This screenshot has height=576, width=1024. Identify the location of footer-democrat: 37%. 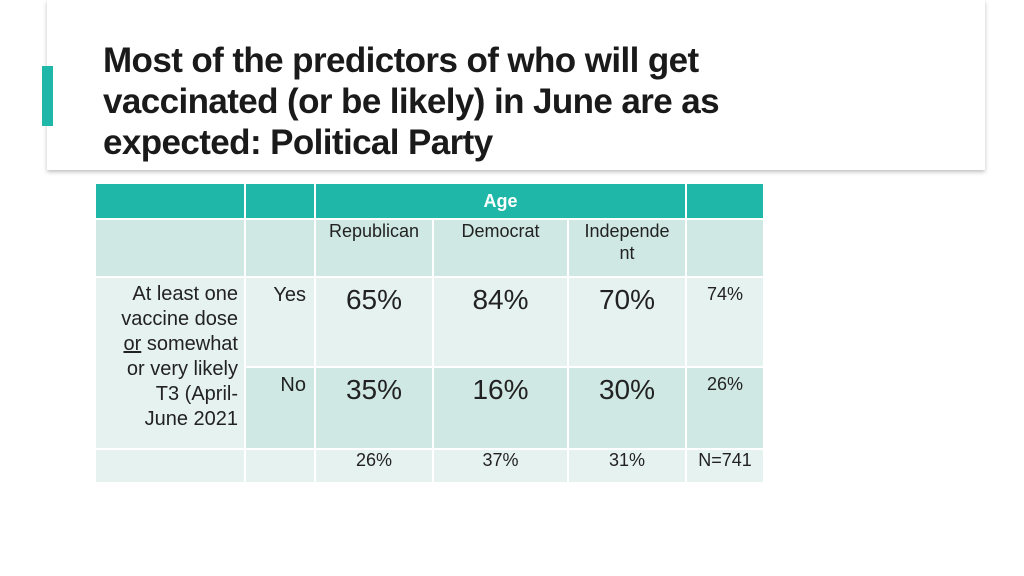
(500, 466).